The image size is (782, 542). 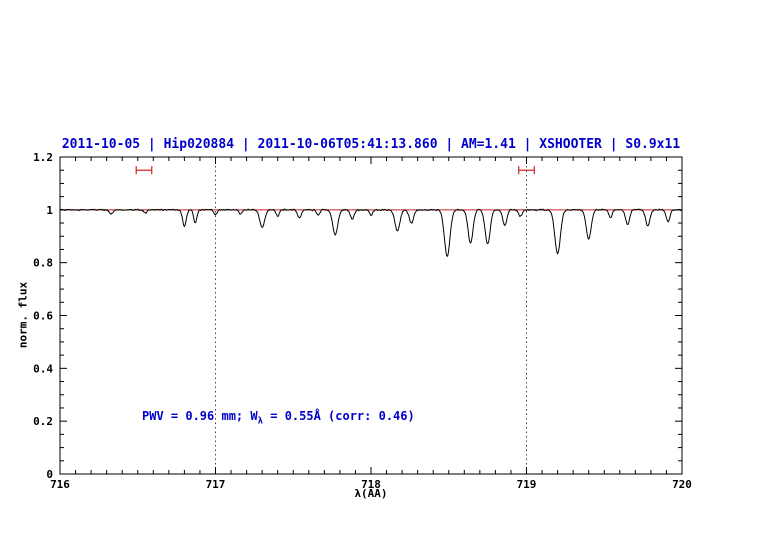 What do you see at coordinates (339, 416) in the screenshot?
I see `annotation-post: = 0.55Å (corr: 0.46)` at bounding box center [339, 416].